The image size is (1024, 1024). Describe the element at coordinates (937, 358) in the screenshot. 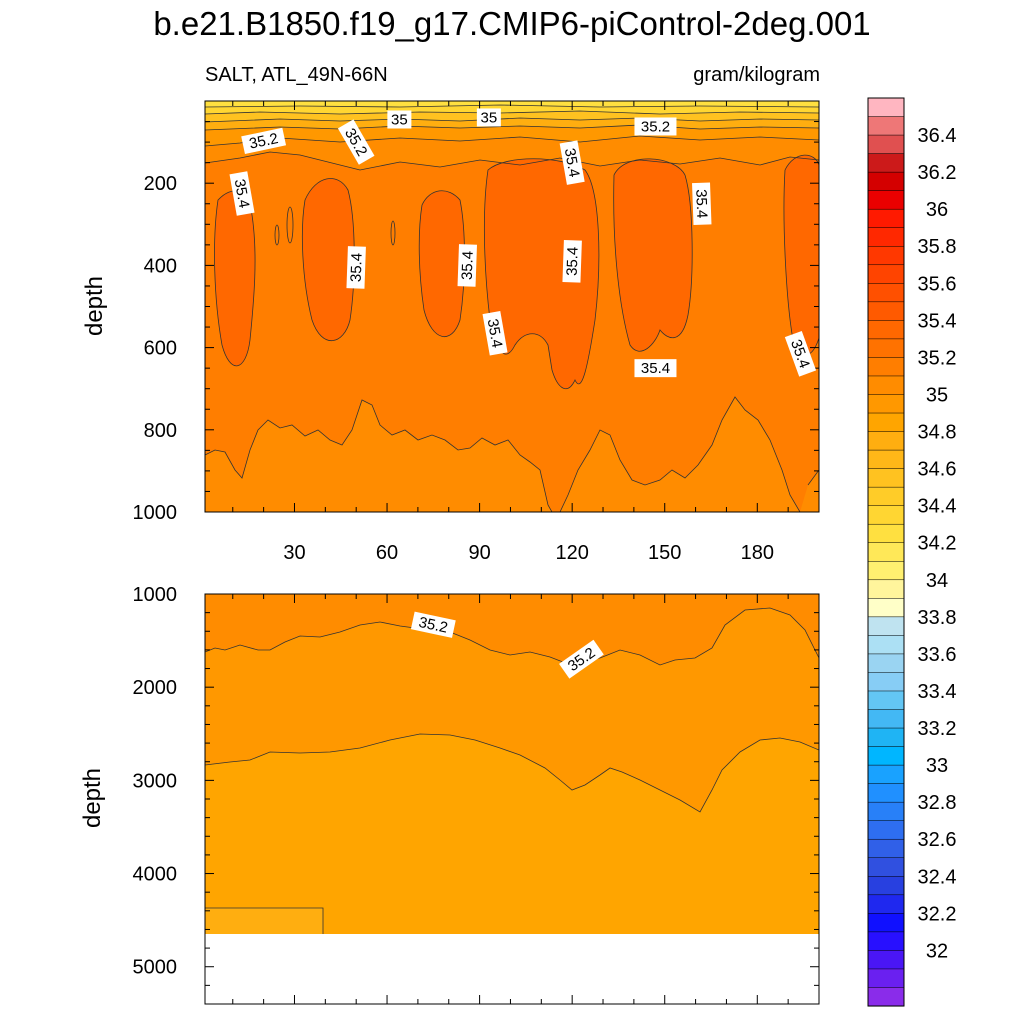

I see `colorbar-label: 35.2` at that location.